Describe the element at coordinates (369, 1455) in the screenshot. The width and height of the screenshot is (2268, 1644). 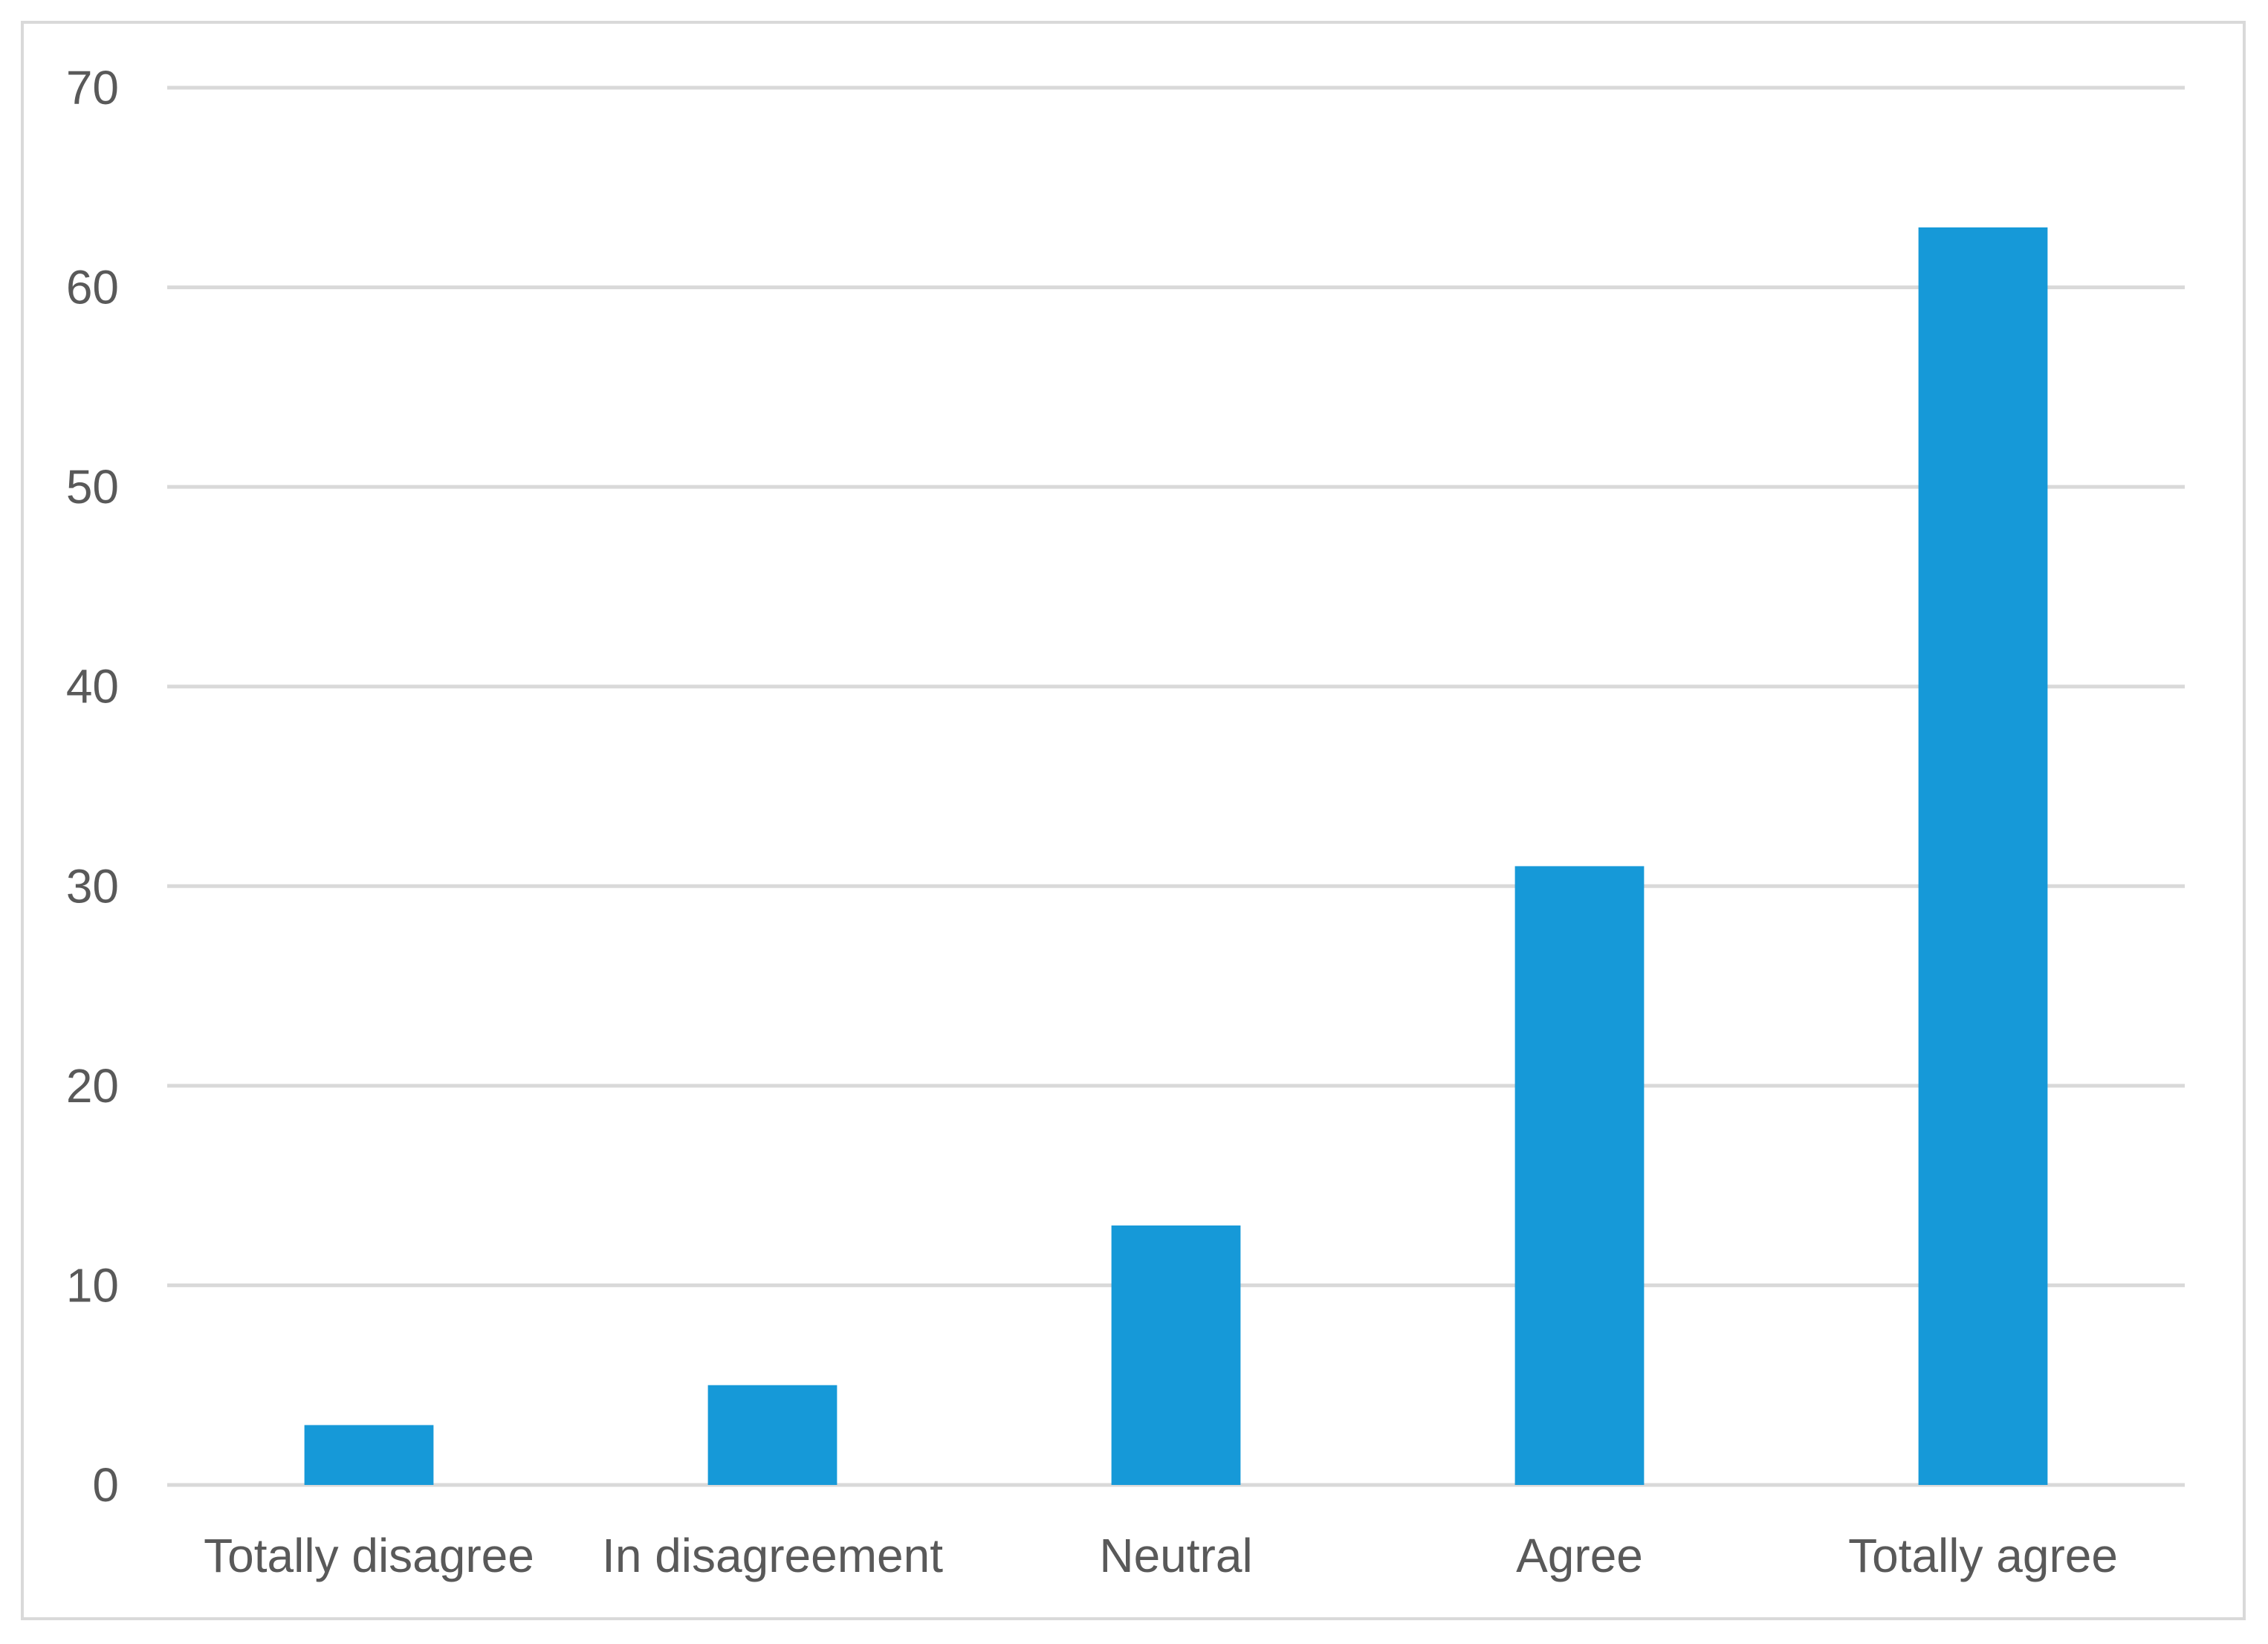
I see `bar-totally-disagree` at that location.